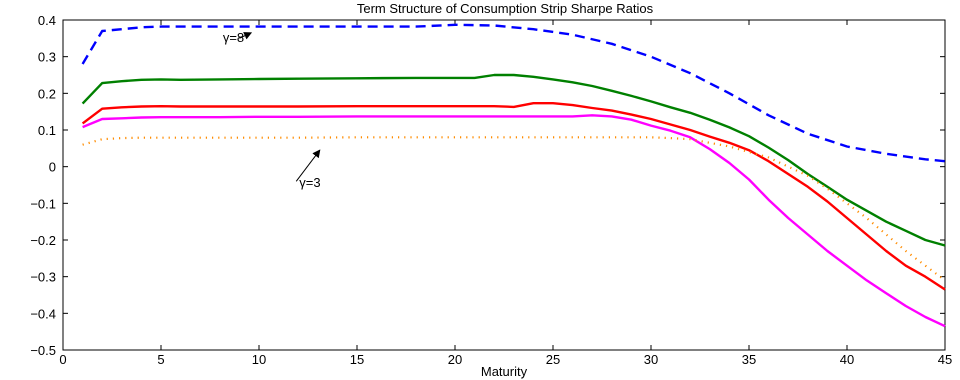 This screenshot has height=380, width=960. What do you see at coordinates (47, 130) in the screenshot?
I see `y-tick-label: 0.1` at bounding box center [47, 130].